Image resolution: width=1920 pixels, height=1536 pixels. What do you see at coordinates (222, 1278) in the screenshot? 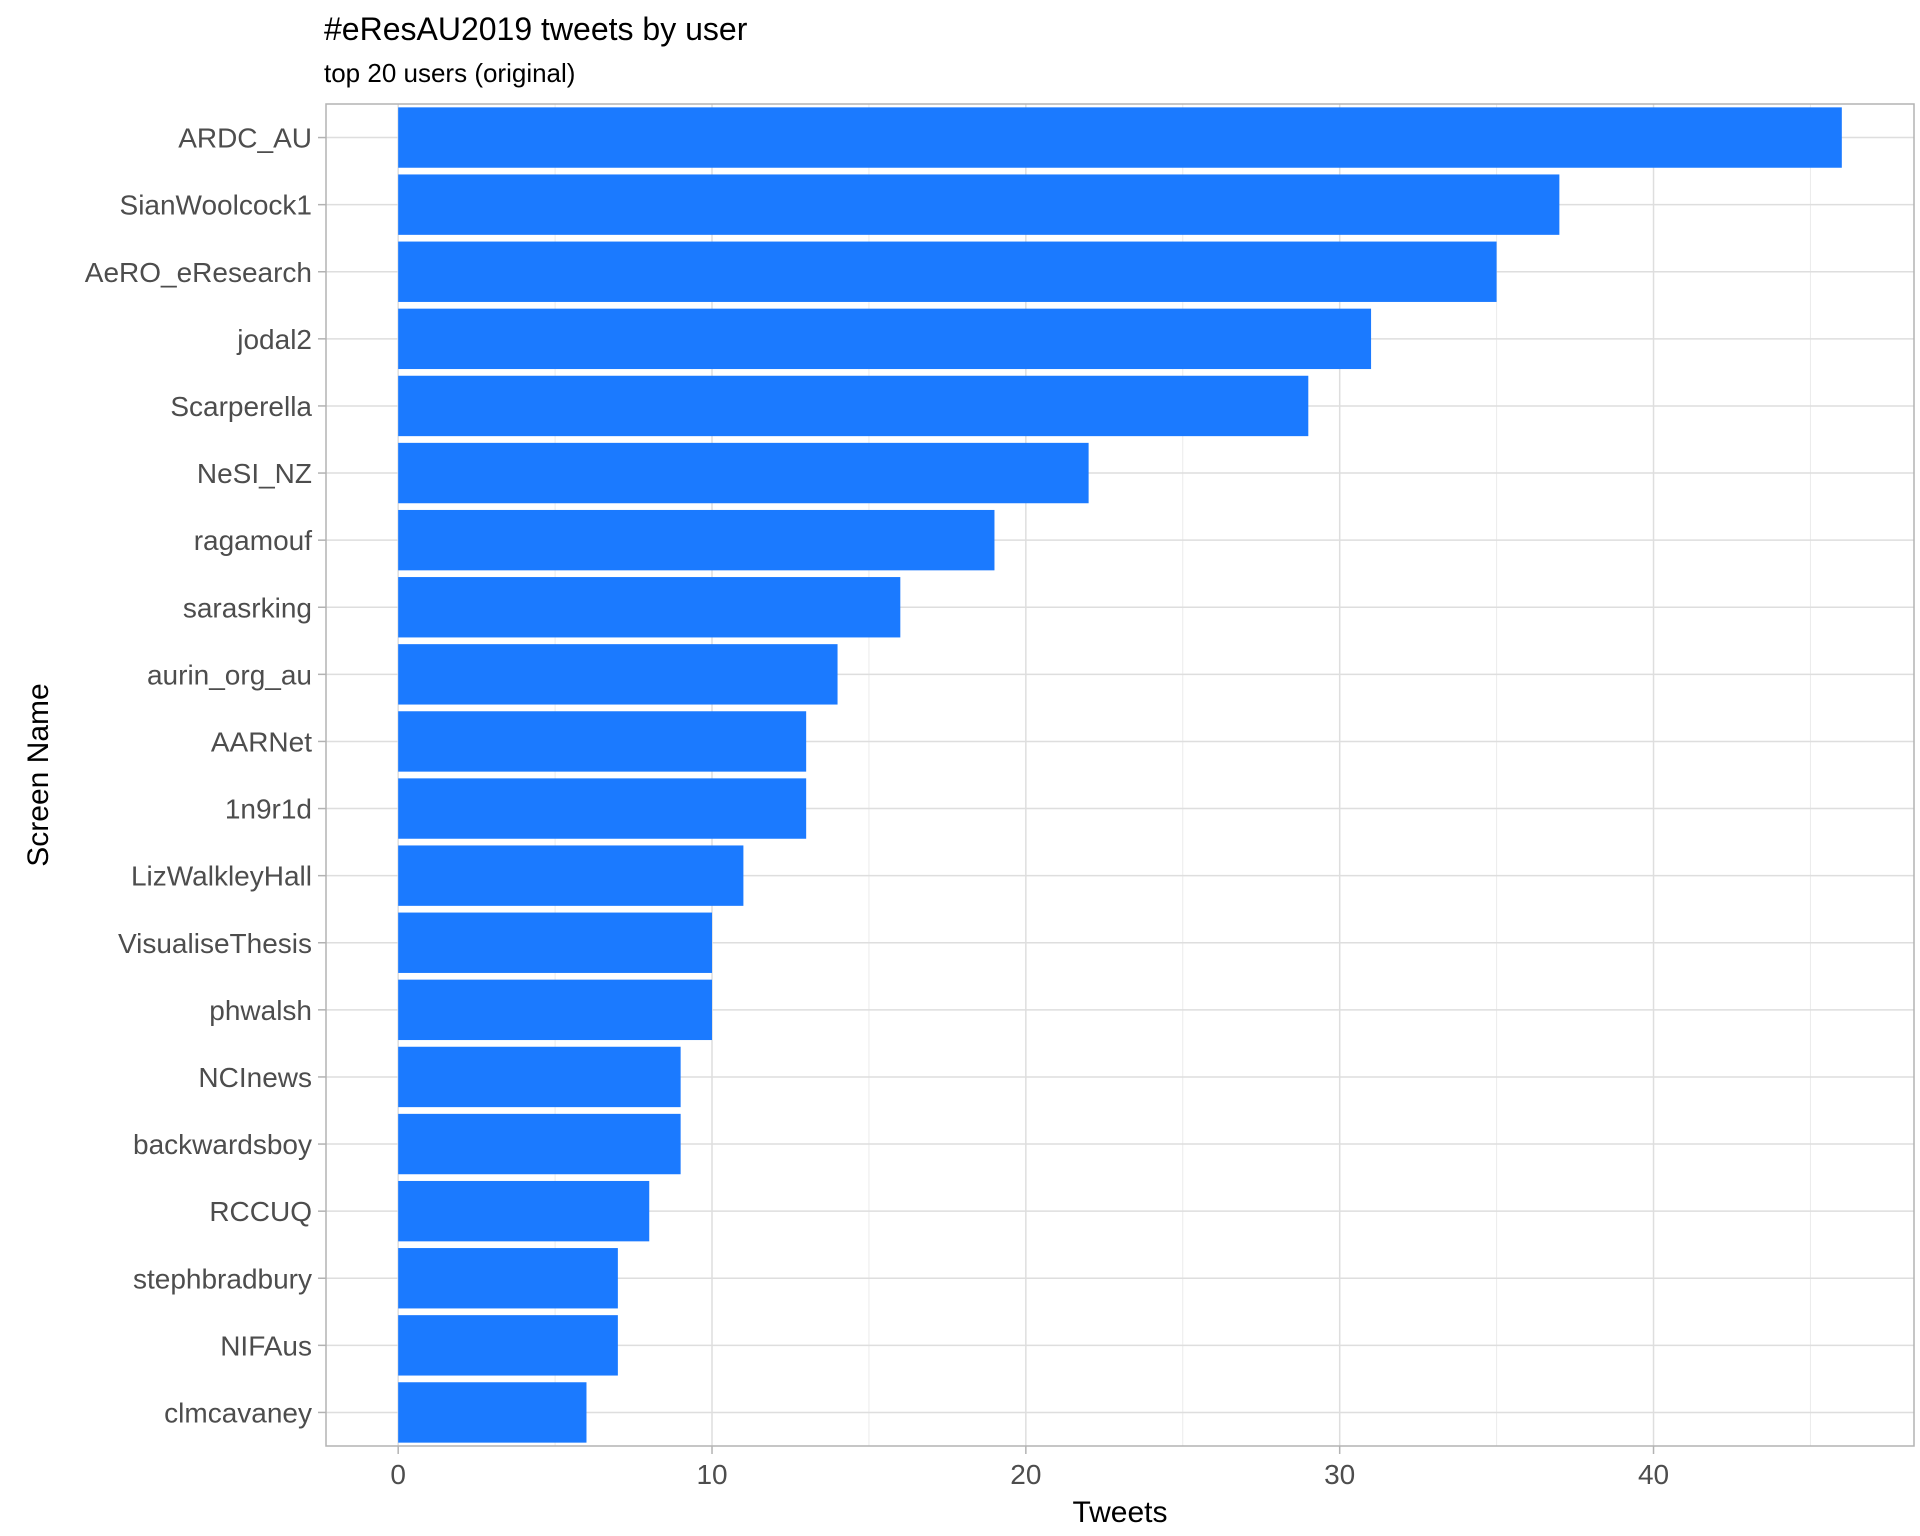
I see `y-tick-label: stephbradbury` at bounding box center [222, 1278].